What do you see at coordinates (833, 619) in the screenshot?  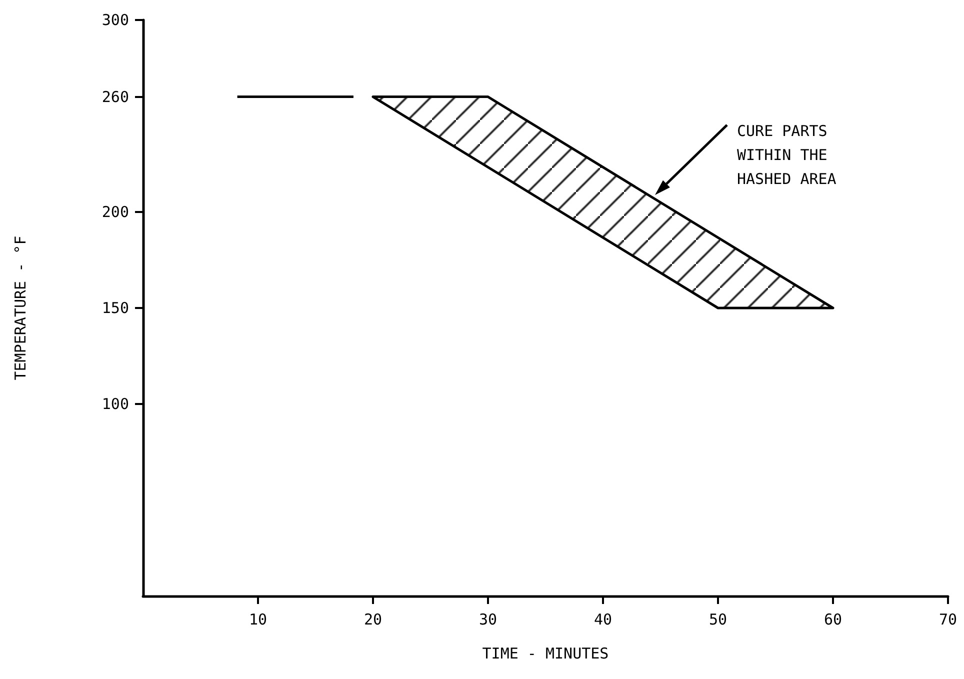 I see `x-tick-label: 60` at bounding box center [833, 619].